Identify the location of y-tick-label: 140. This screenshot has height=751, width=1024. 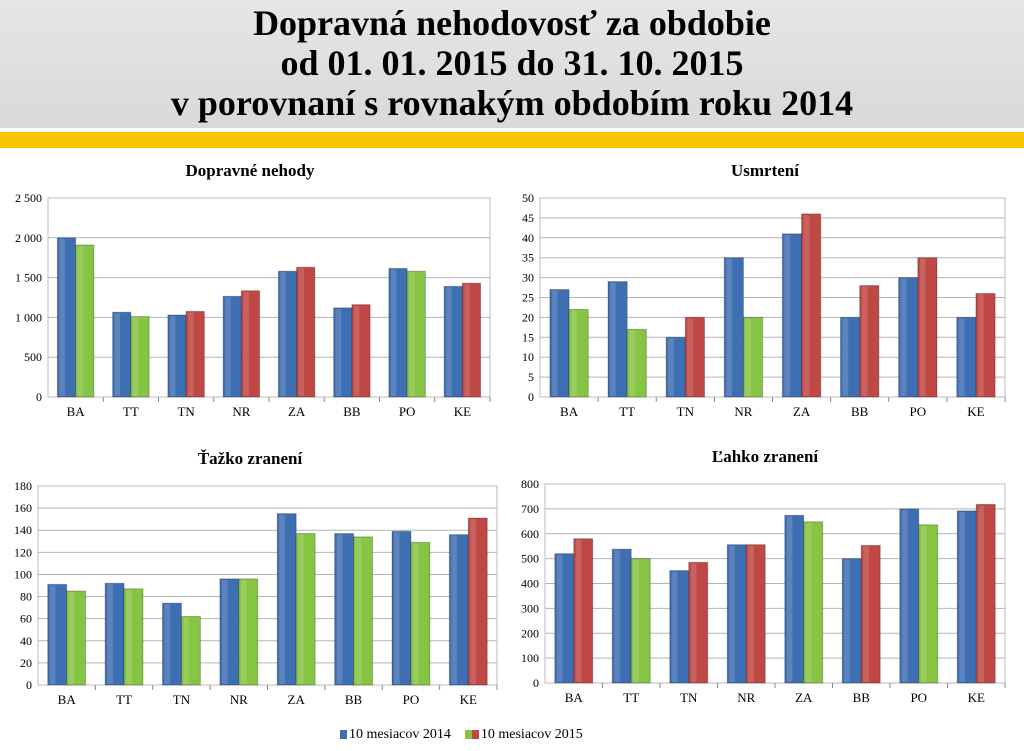
(23, 530).